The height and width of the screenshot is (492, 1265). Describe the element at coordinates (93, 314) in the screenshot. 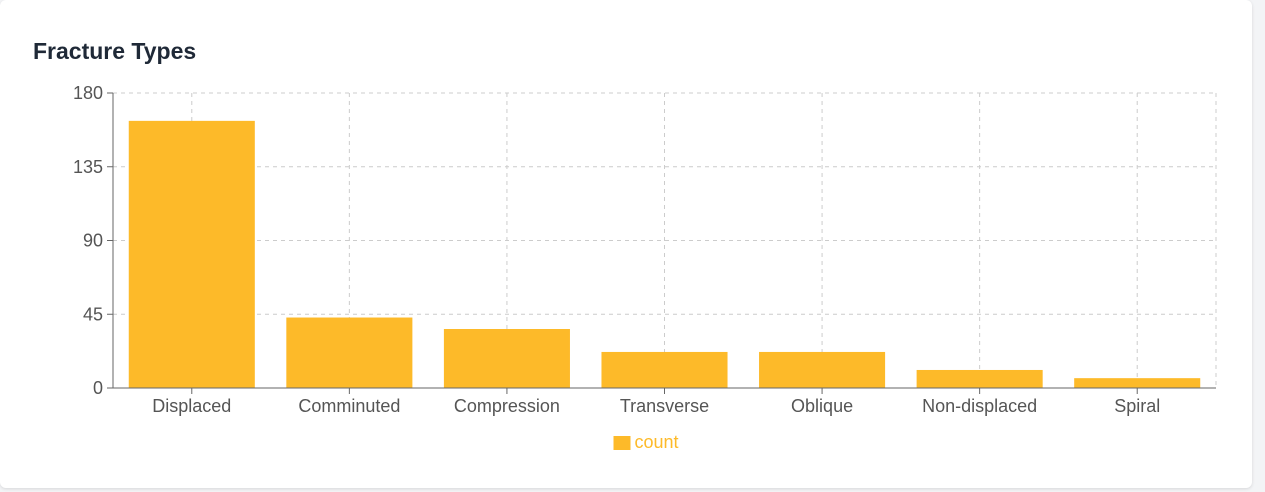

I see `y-tick-label: 45` at that location.